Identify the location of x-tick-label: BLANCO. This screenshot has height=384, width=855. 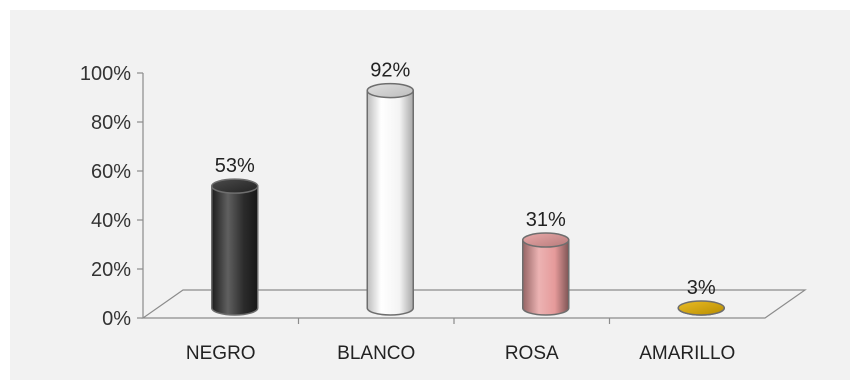
(376, 353).